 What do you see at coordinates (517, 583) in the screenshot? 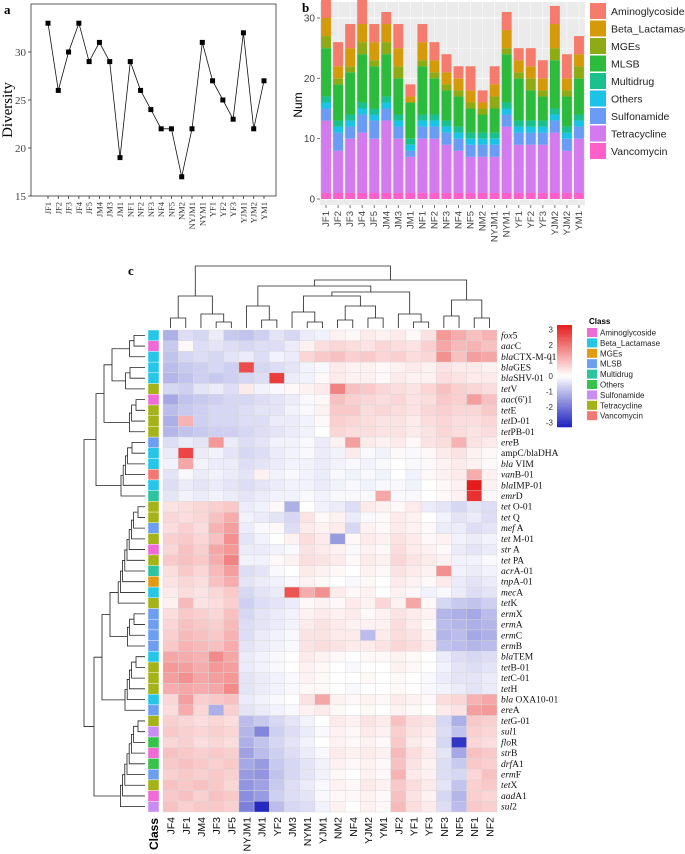
I see `panel-c-row-label: tnpA-01` at bounding box center [517, 583].